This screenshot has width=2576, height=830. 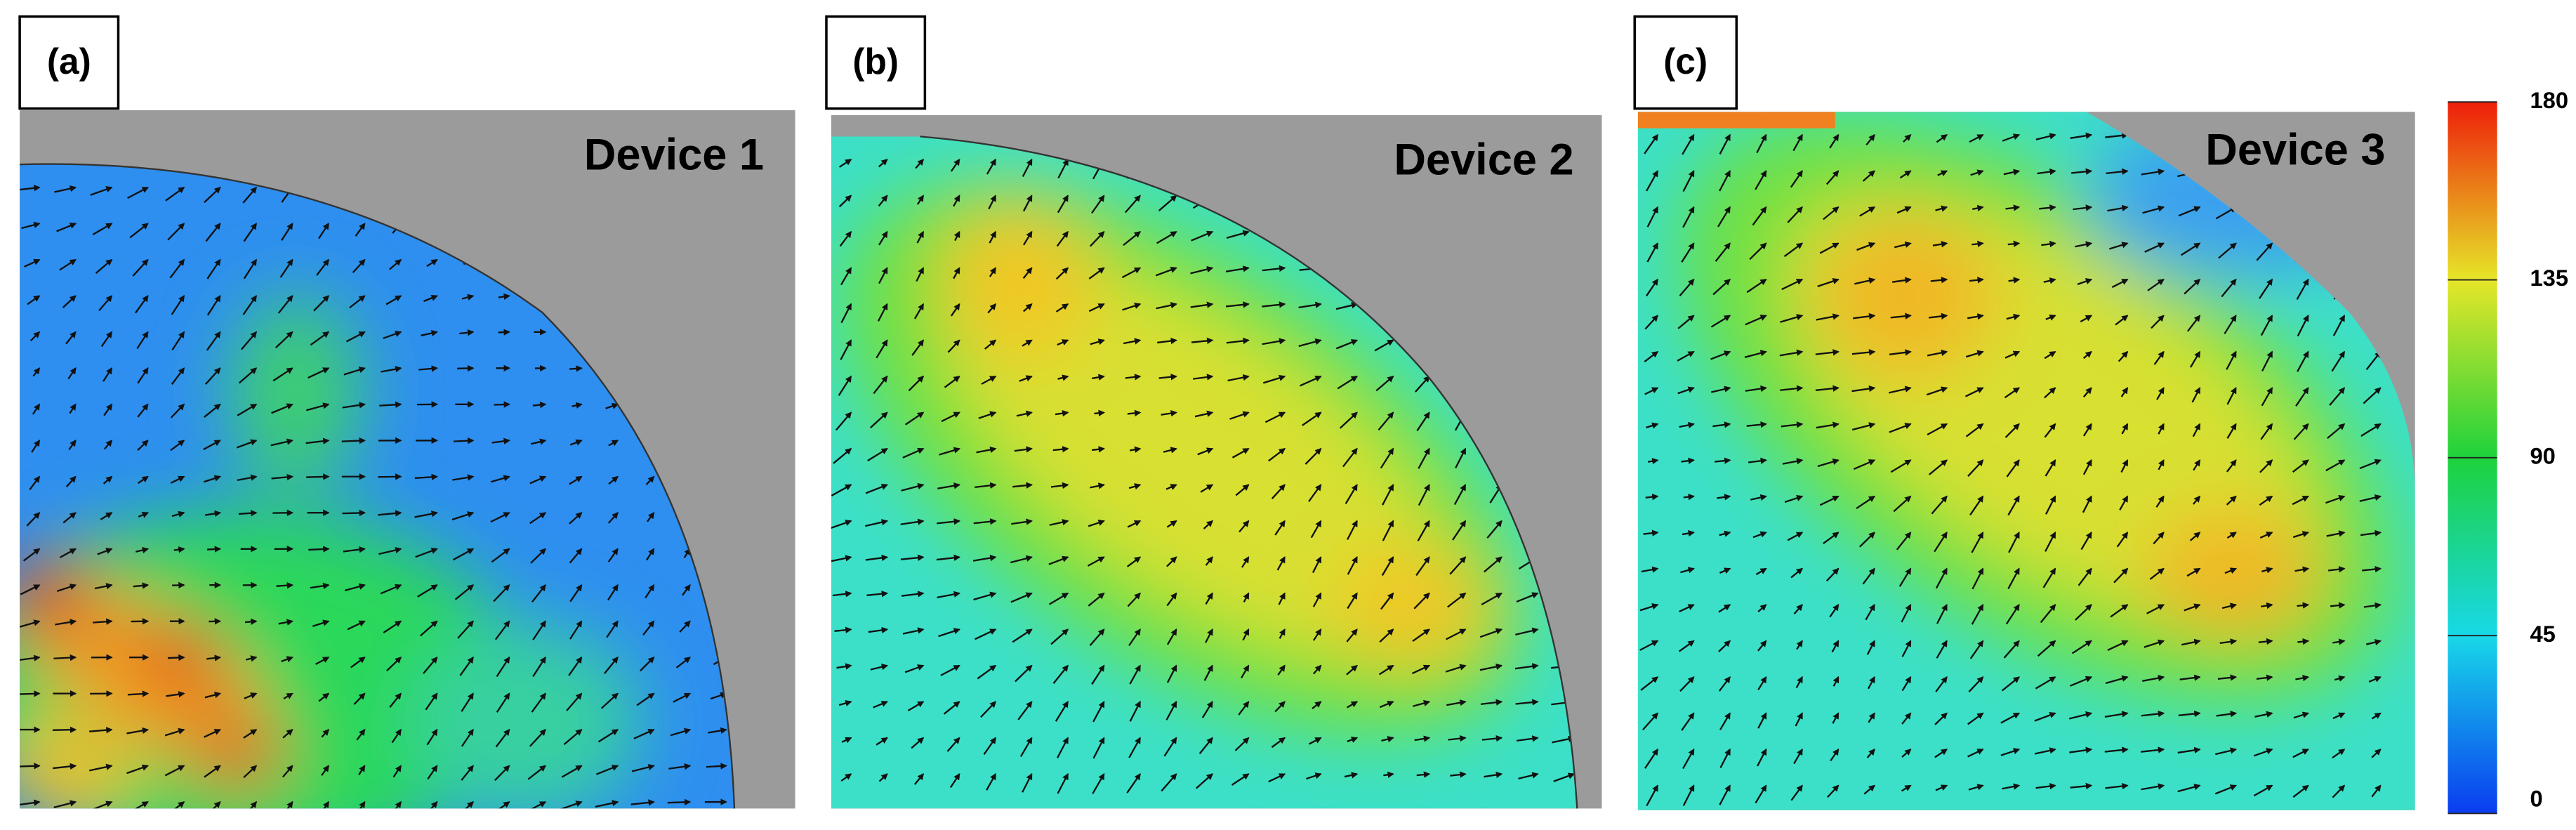 I want to click on colorbar-tick-label: 90, so click(x=2542, y=455).